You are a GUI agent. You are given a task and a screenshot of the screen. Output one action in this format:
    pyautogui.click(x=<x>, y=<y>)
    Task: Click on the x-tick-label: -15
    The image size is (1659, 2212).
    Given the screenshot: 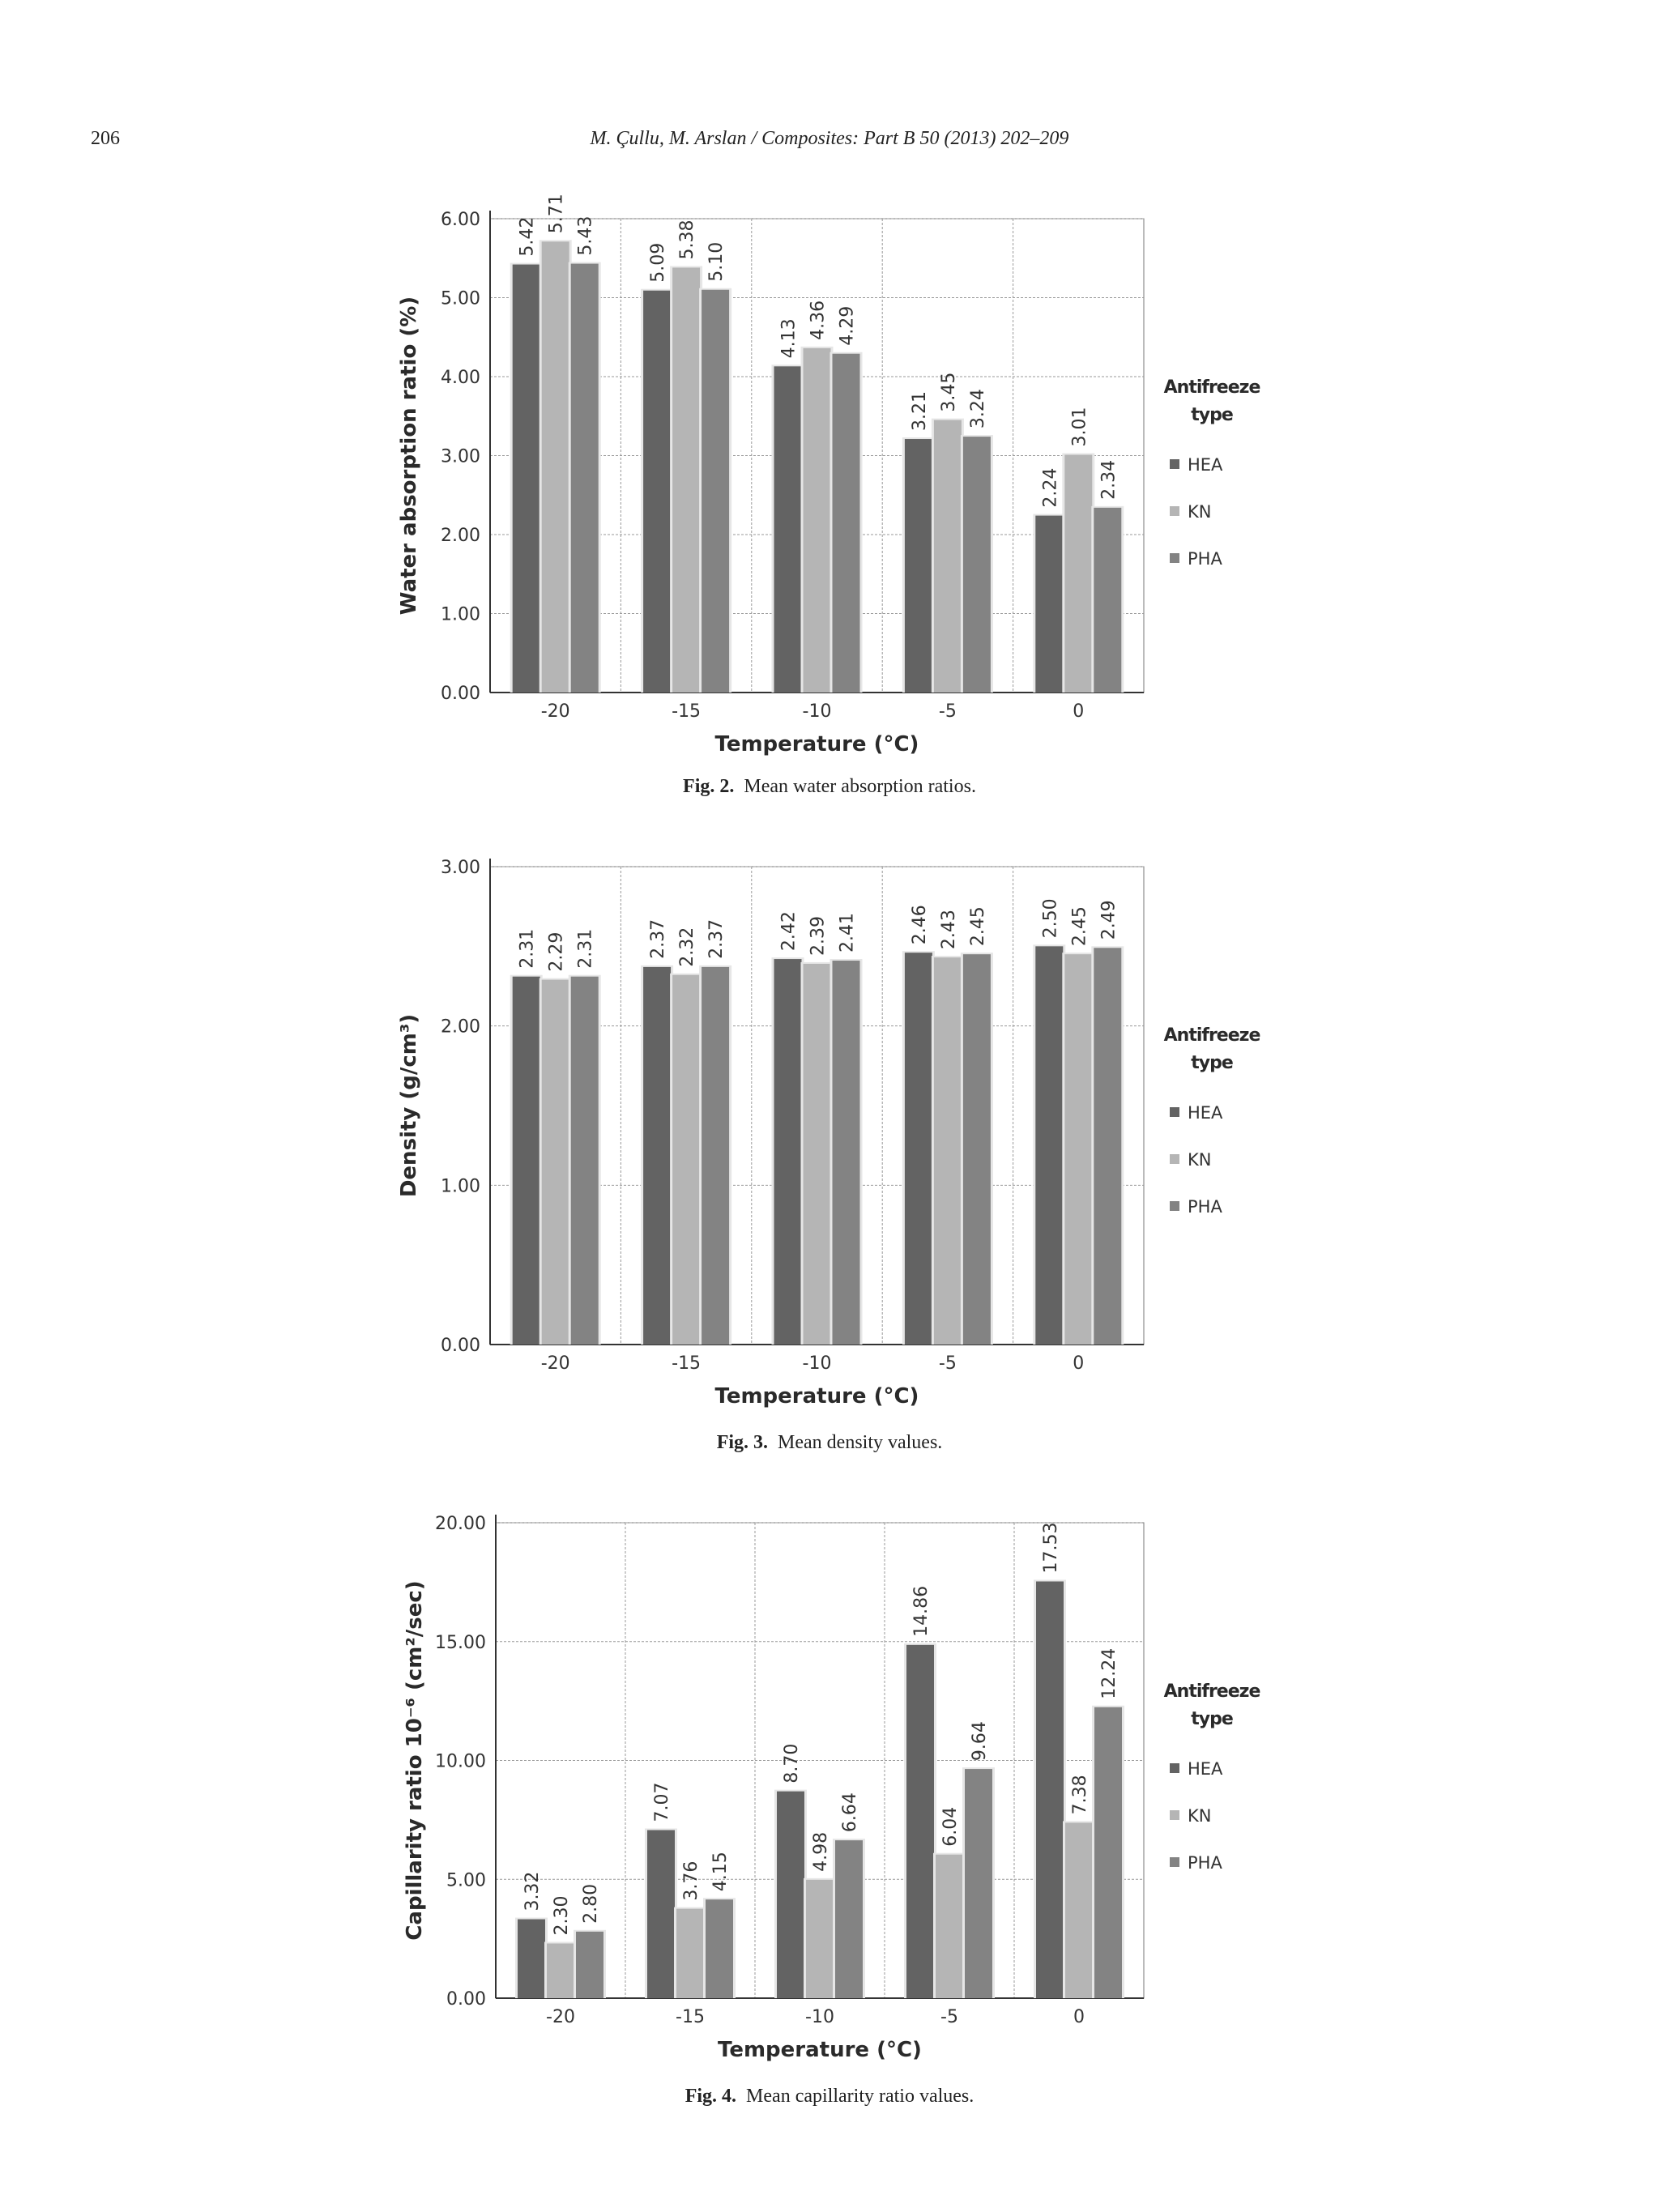 What is the action you would take?
    pyautogui.click(x=686, y=1363)
    